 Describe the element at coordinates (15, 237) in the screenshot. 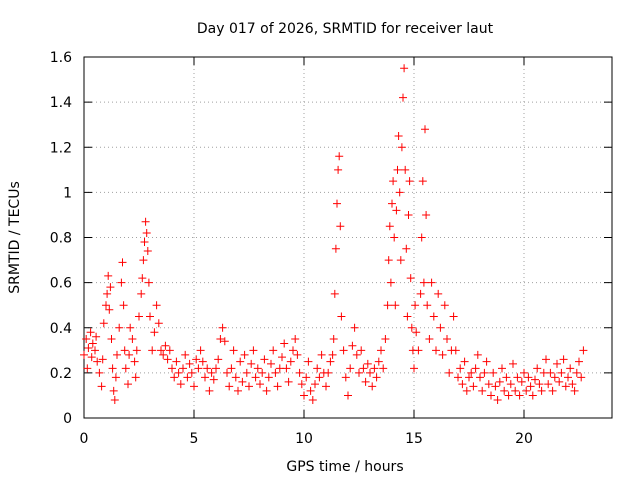

I see `y-axis-label: SRMTID / TECUs` at that location.